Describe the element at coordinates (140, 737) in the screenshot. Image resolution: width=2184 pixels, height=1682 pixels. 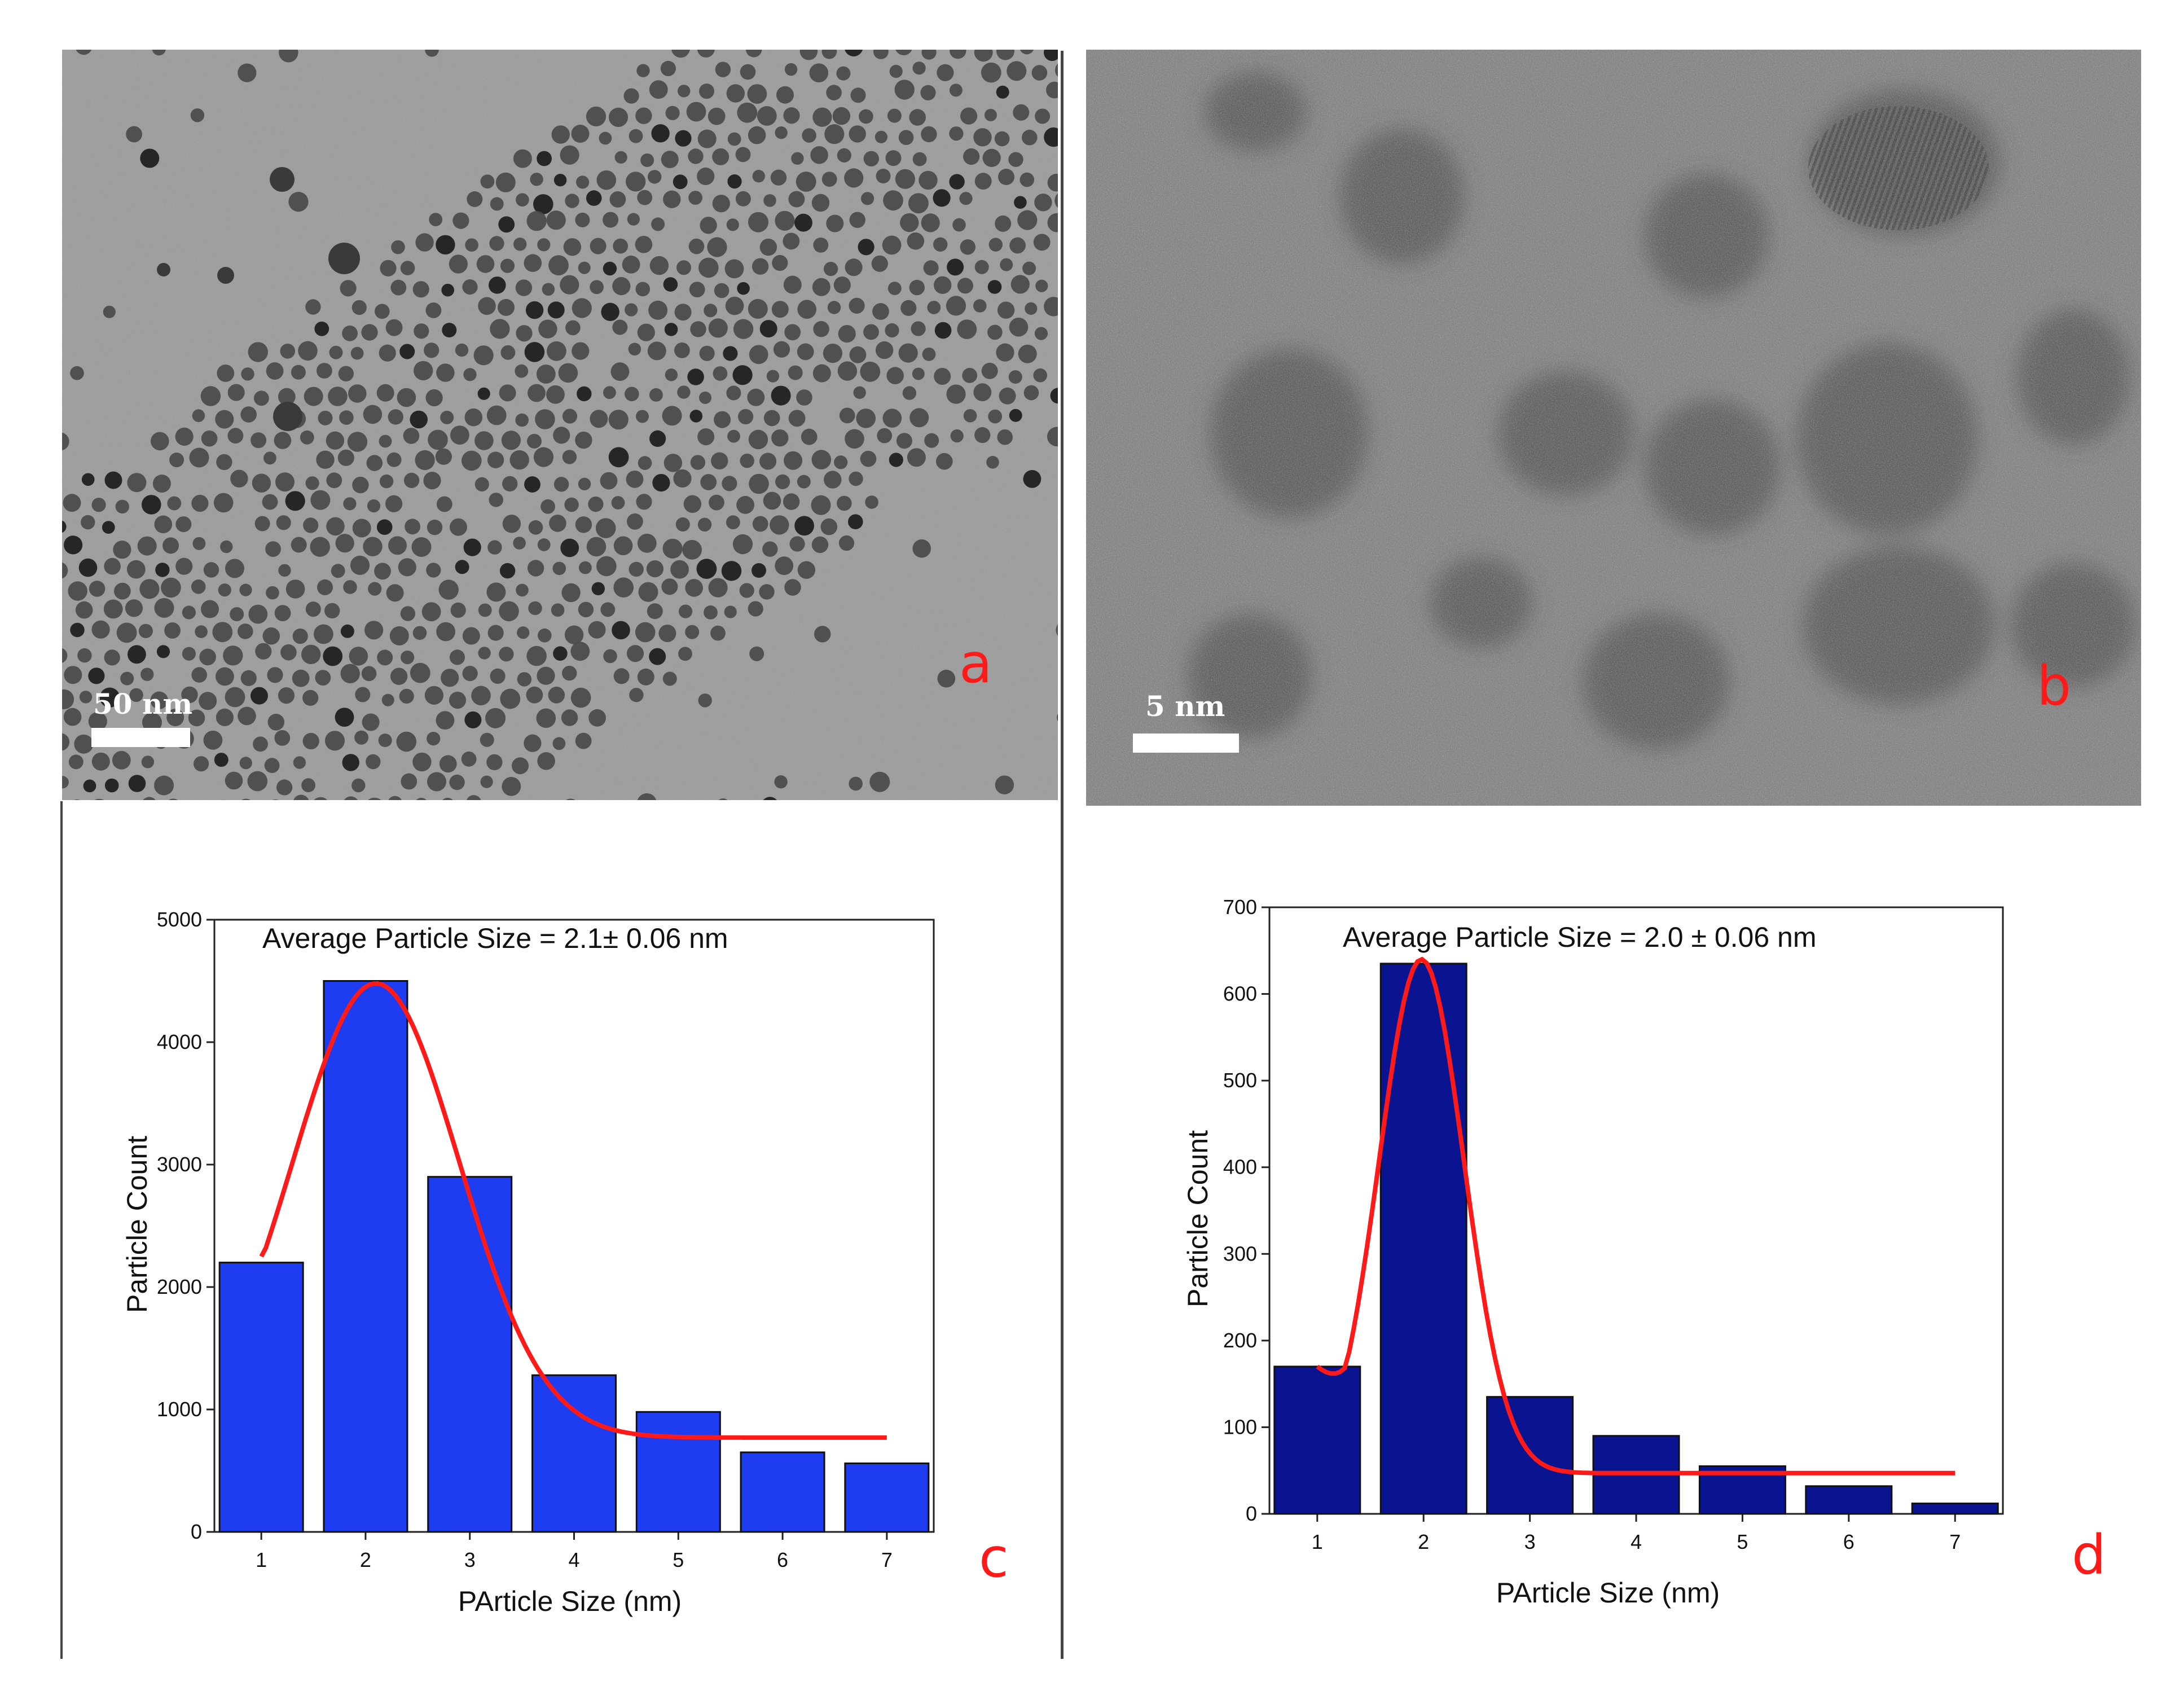
I see `scale-bar-a` at that location.